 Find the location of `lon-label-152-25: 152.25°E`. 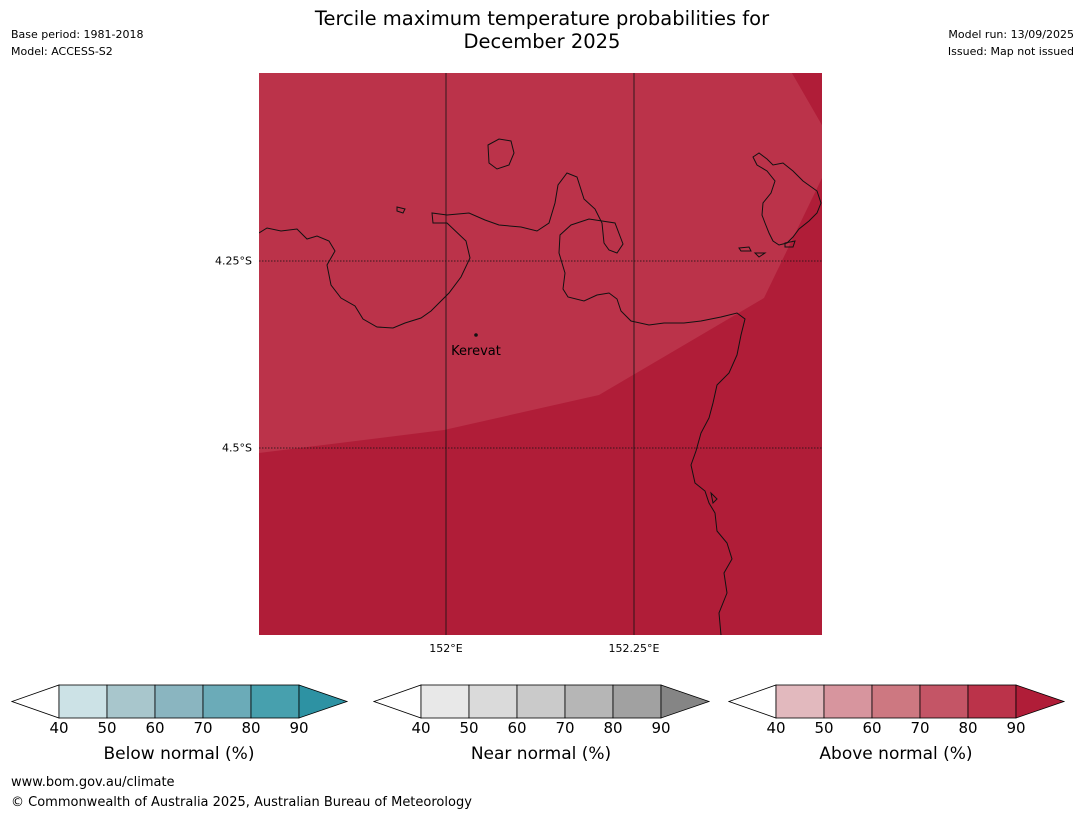

lon-label-152-25: 152.25°E is located at coordinates (634, 648).